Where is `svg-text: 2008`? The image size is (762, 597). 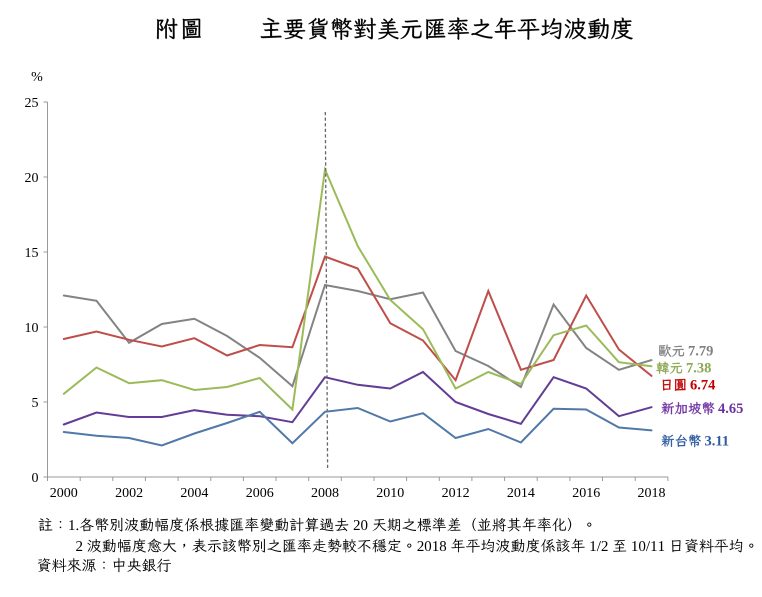 svg-text: 2008 is located at coordinates (325, 493).